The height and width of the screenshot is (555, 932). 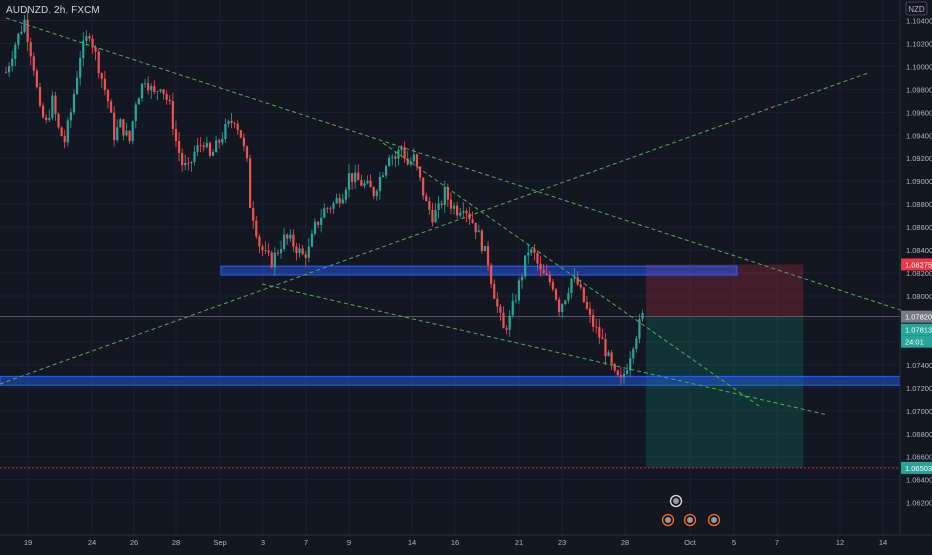 What do you see at coordinates (777, 542) in the screenshot?
I see `time-tick-label: 7` at bounding box center [777, 542].